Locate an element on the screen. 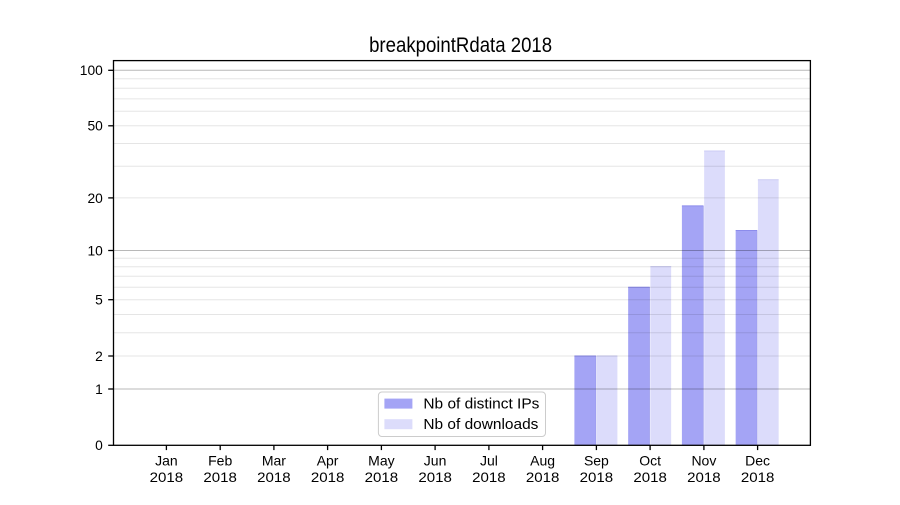  svg-text: Jan is located at coordinates (166, 461).